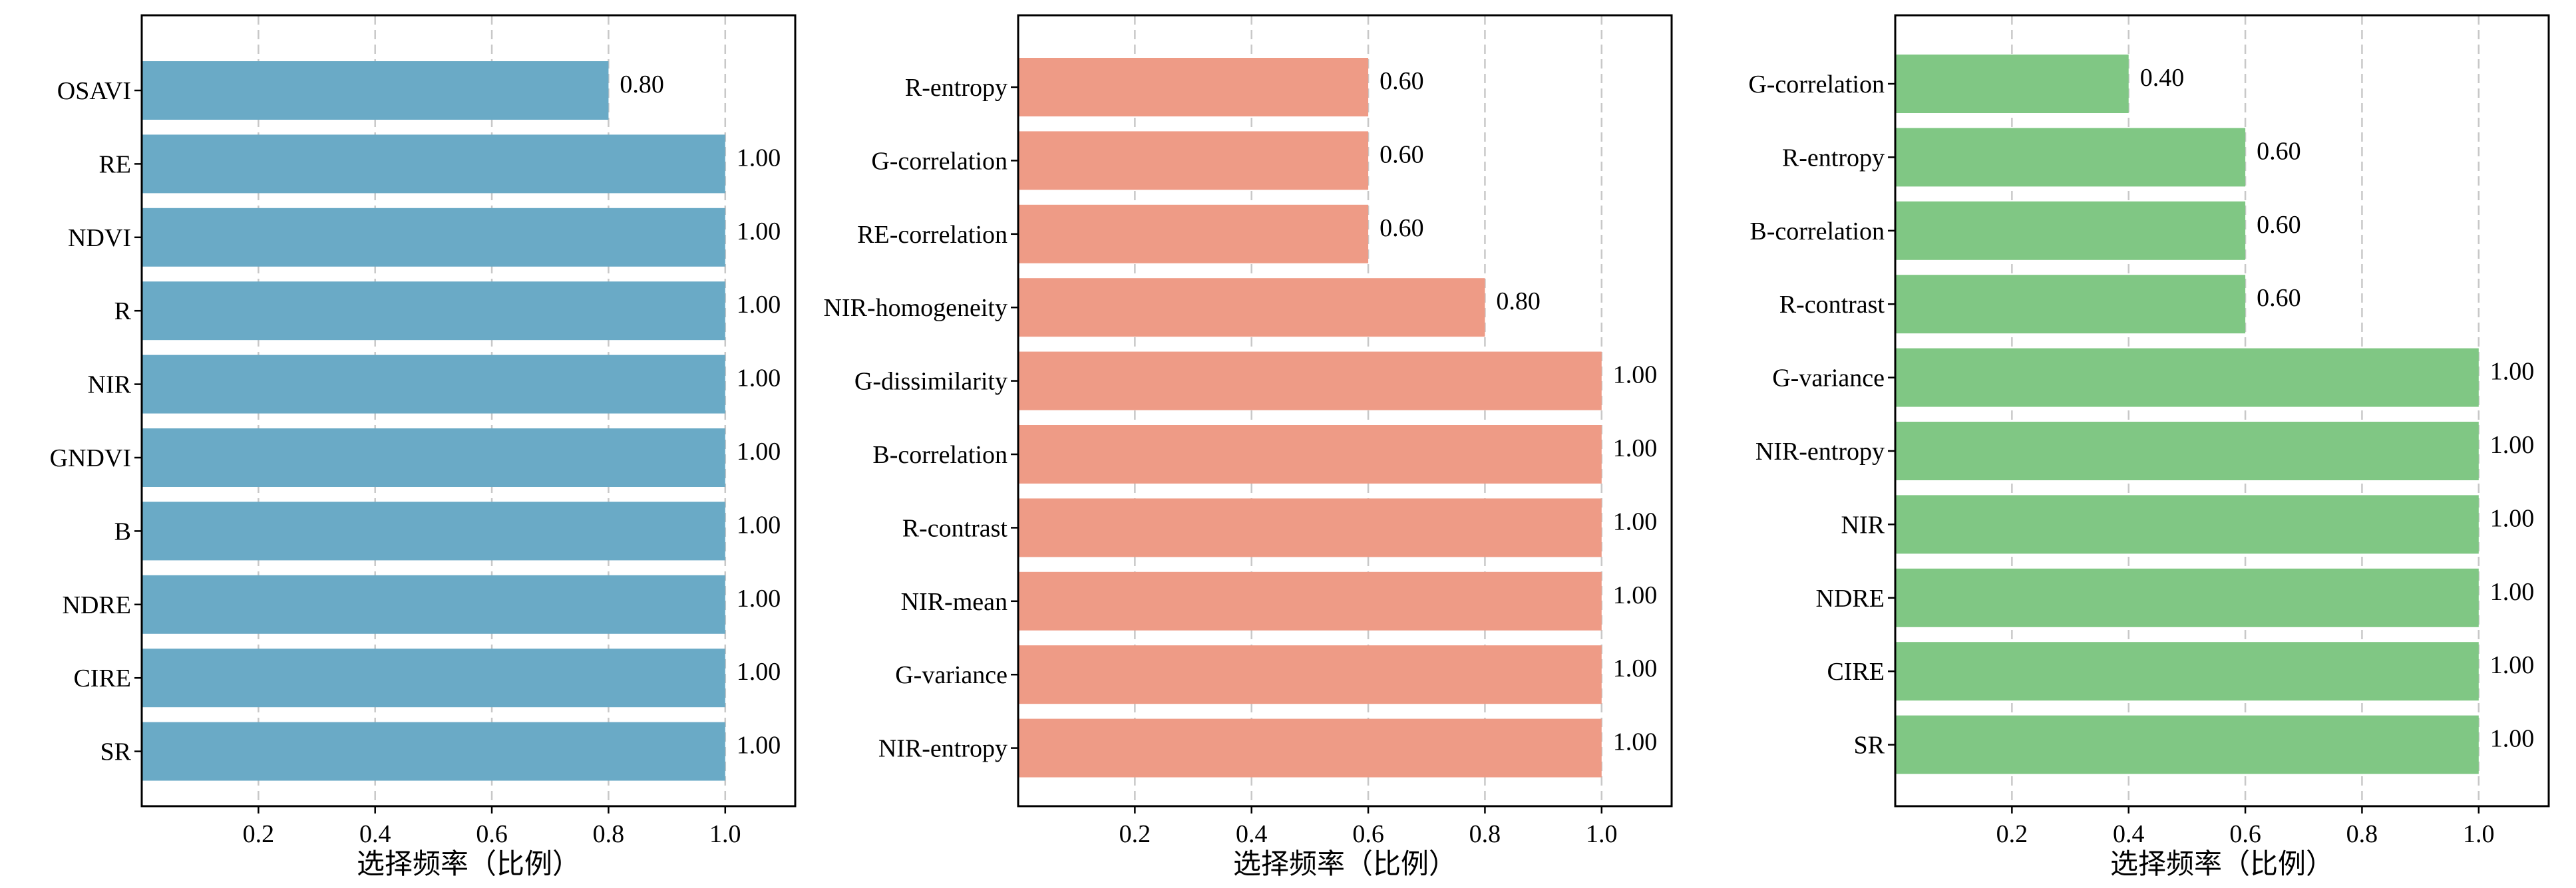  Describe the element at coordinates (434, 237) in the screenshot. I see `bar-ndvi` at that location.